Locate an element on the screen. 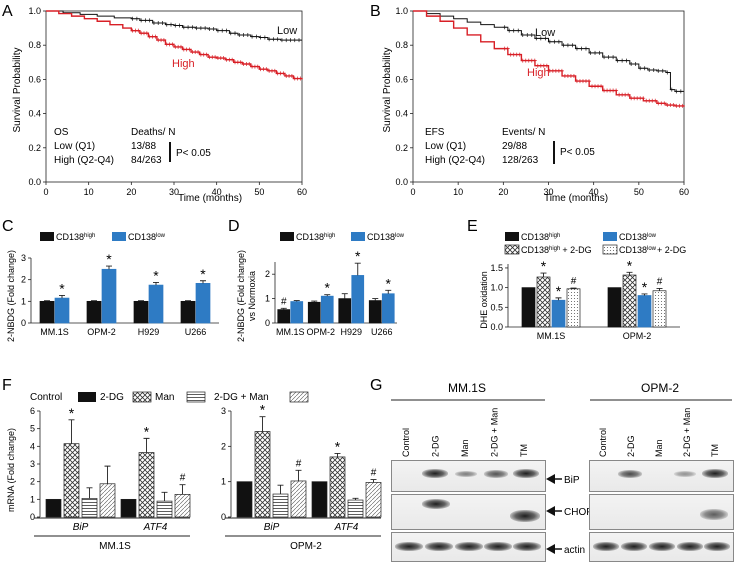 The image size is (734, 562). significance-mark-f1-1: # is located at coordinates (299, 463).